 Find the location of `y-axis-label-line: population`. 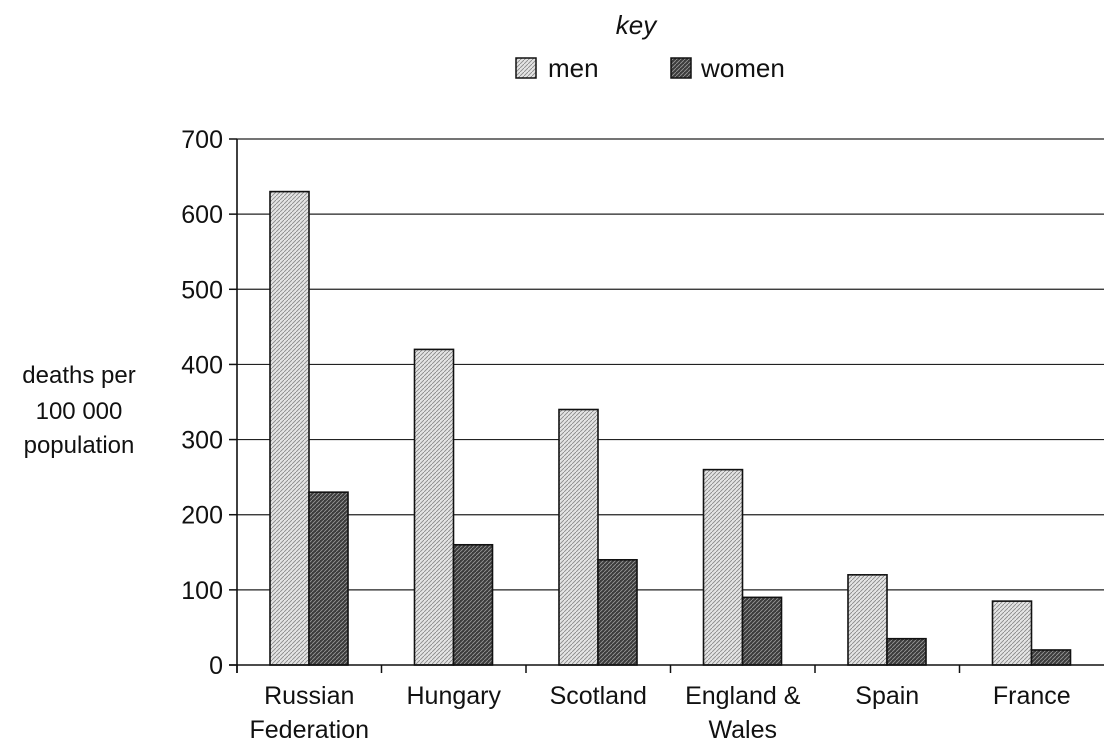

y-axis-label-line: population is located at coordinates (79, 445).